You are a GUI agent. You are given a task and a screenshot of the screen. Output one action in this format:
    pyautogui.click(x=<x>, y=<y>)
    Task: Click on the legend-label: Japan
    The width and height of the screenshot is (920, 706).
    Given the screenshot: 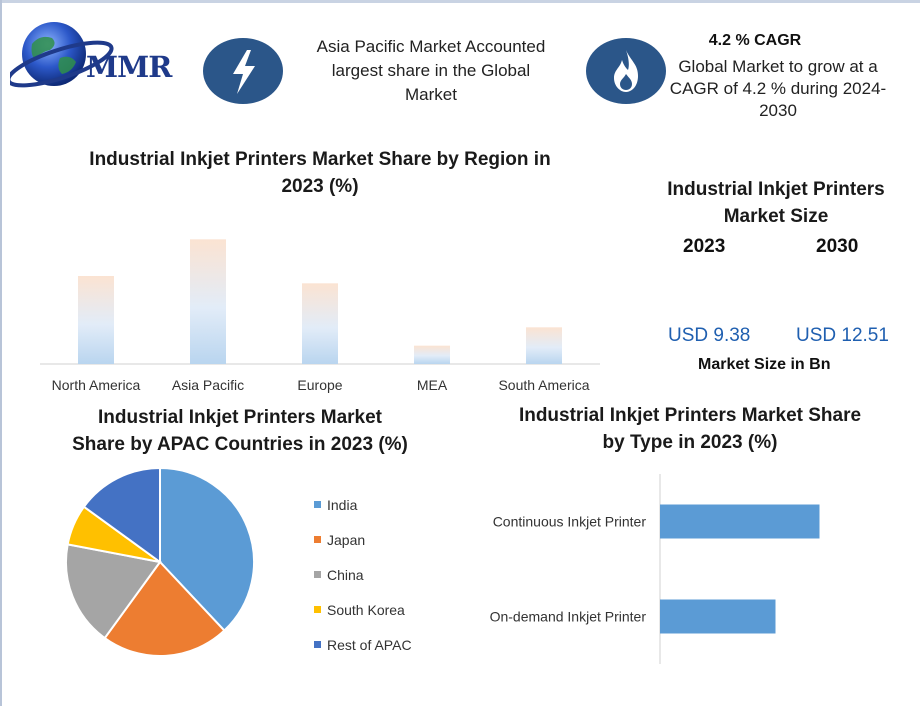 What is the action you would take?
    pyautogui.click(x=346, y=540)
    